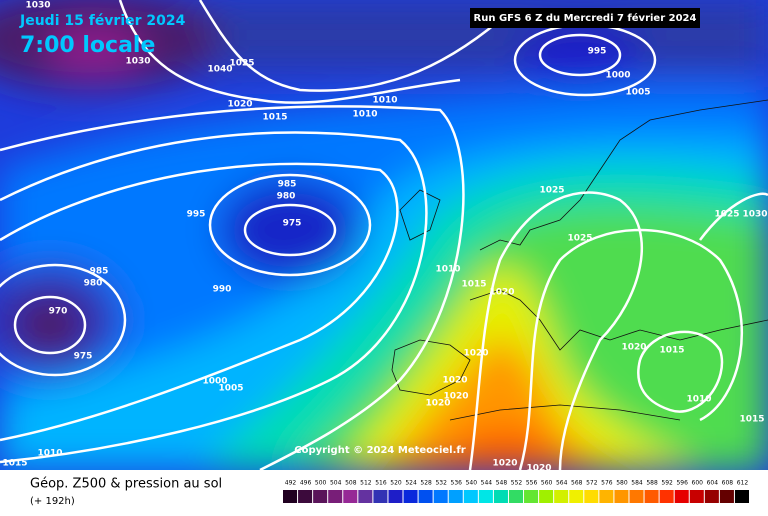  Describe the element at coordinates (607, 483) in the screenshot. I see `scale-label: 576` at that location.